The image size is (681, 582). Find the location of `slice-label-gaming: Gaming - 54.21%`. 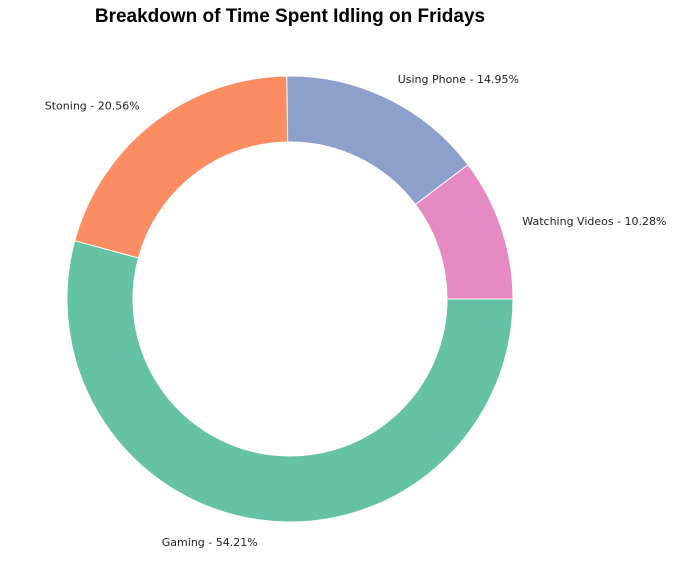

slice-label-gaming: Gaming - 54.21% is located at coordinates (210, 542).